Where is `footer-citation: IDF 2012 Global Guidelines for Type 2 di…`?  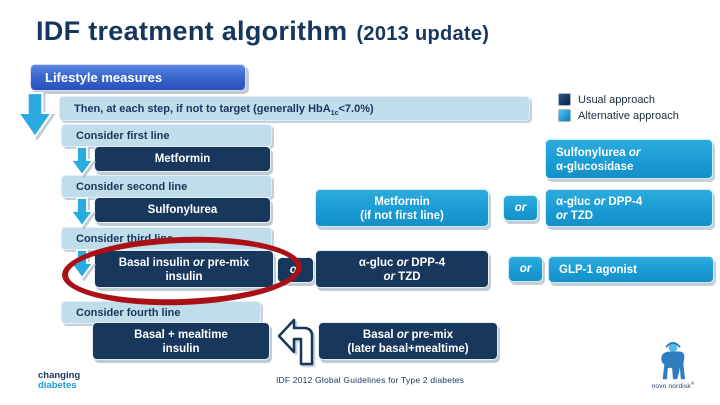
footer-citation: IDF 2012 Global Guidelines for Type 2 di… is located at coordinates (370, 380).